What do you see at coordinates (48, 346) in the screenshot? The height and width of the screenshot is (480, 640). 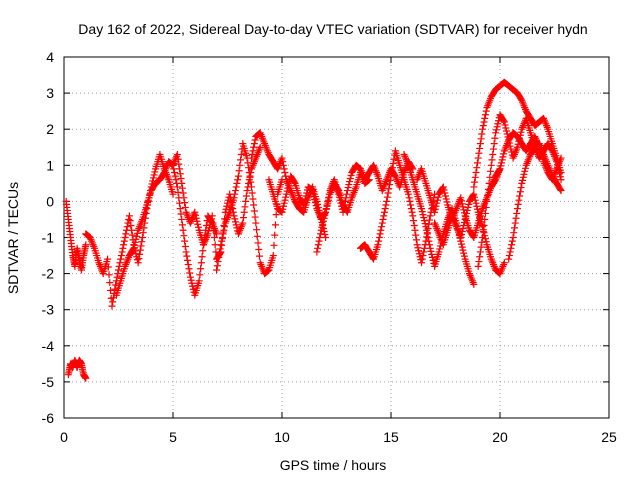 I see `y-tick-label: -4` at bounding box center [48, 346].